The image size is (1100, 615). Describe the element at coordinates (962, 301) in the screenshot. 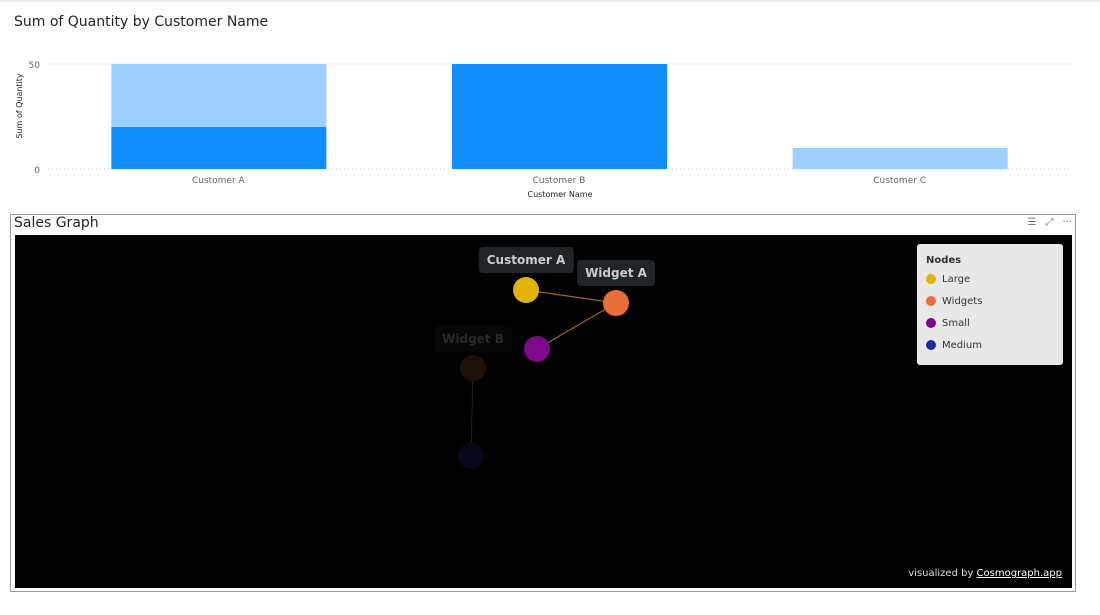

I see `legend-label: Widgets` at that location.